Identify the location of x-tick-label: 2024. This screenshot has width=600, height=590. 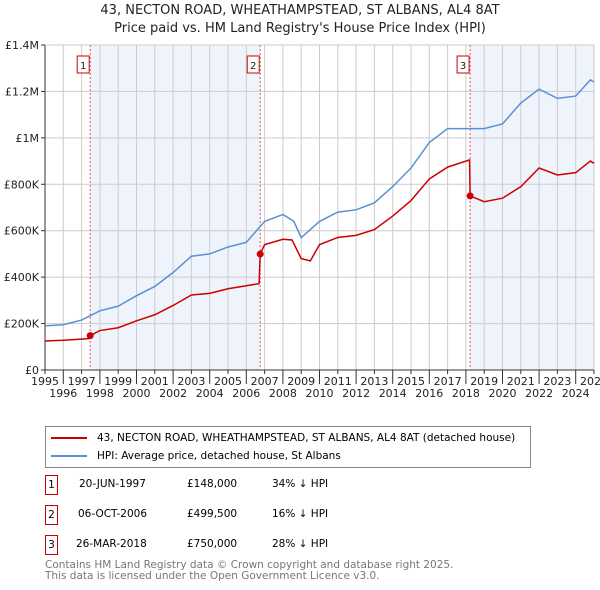
(576, 393).